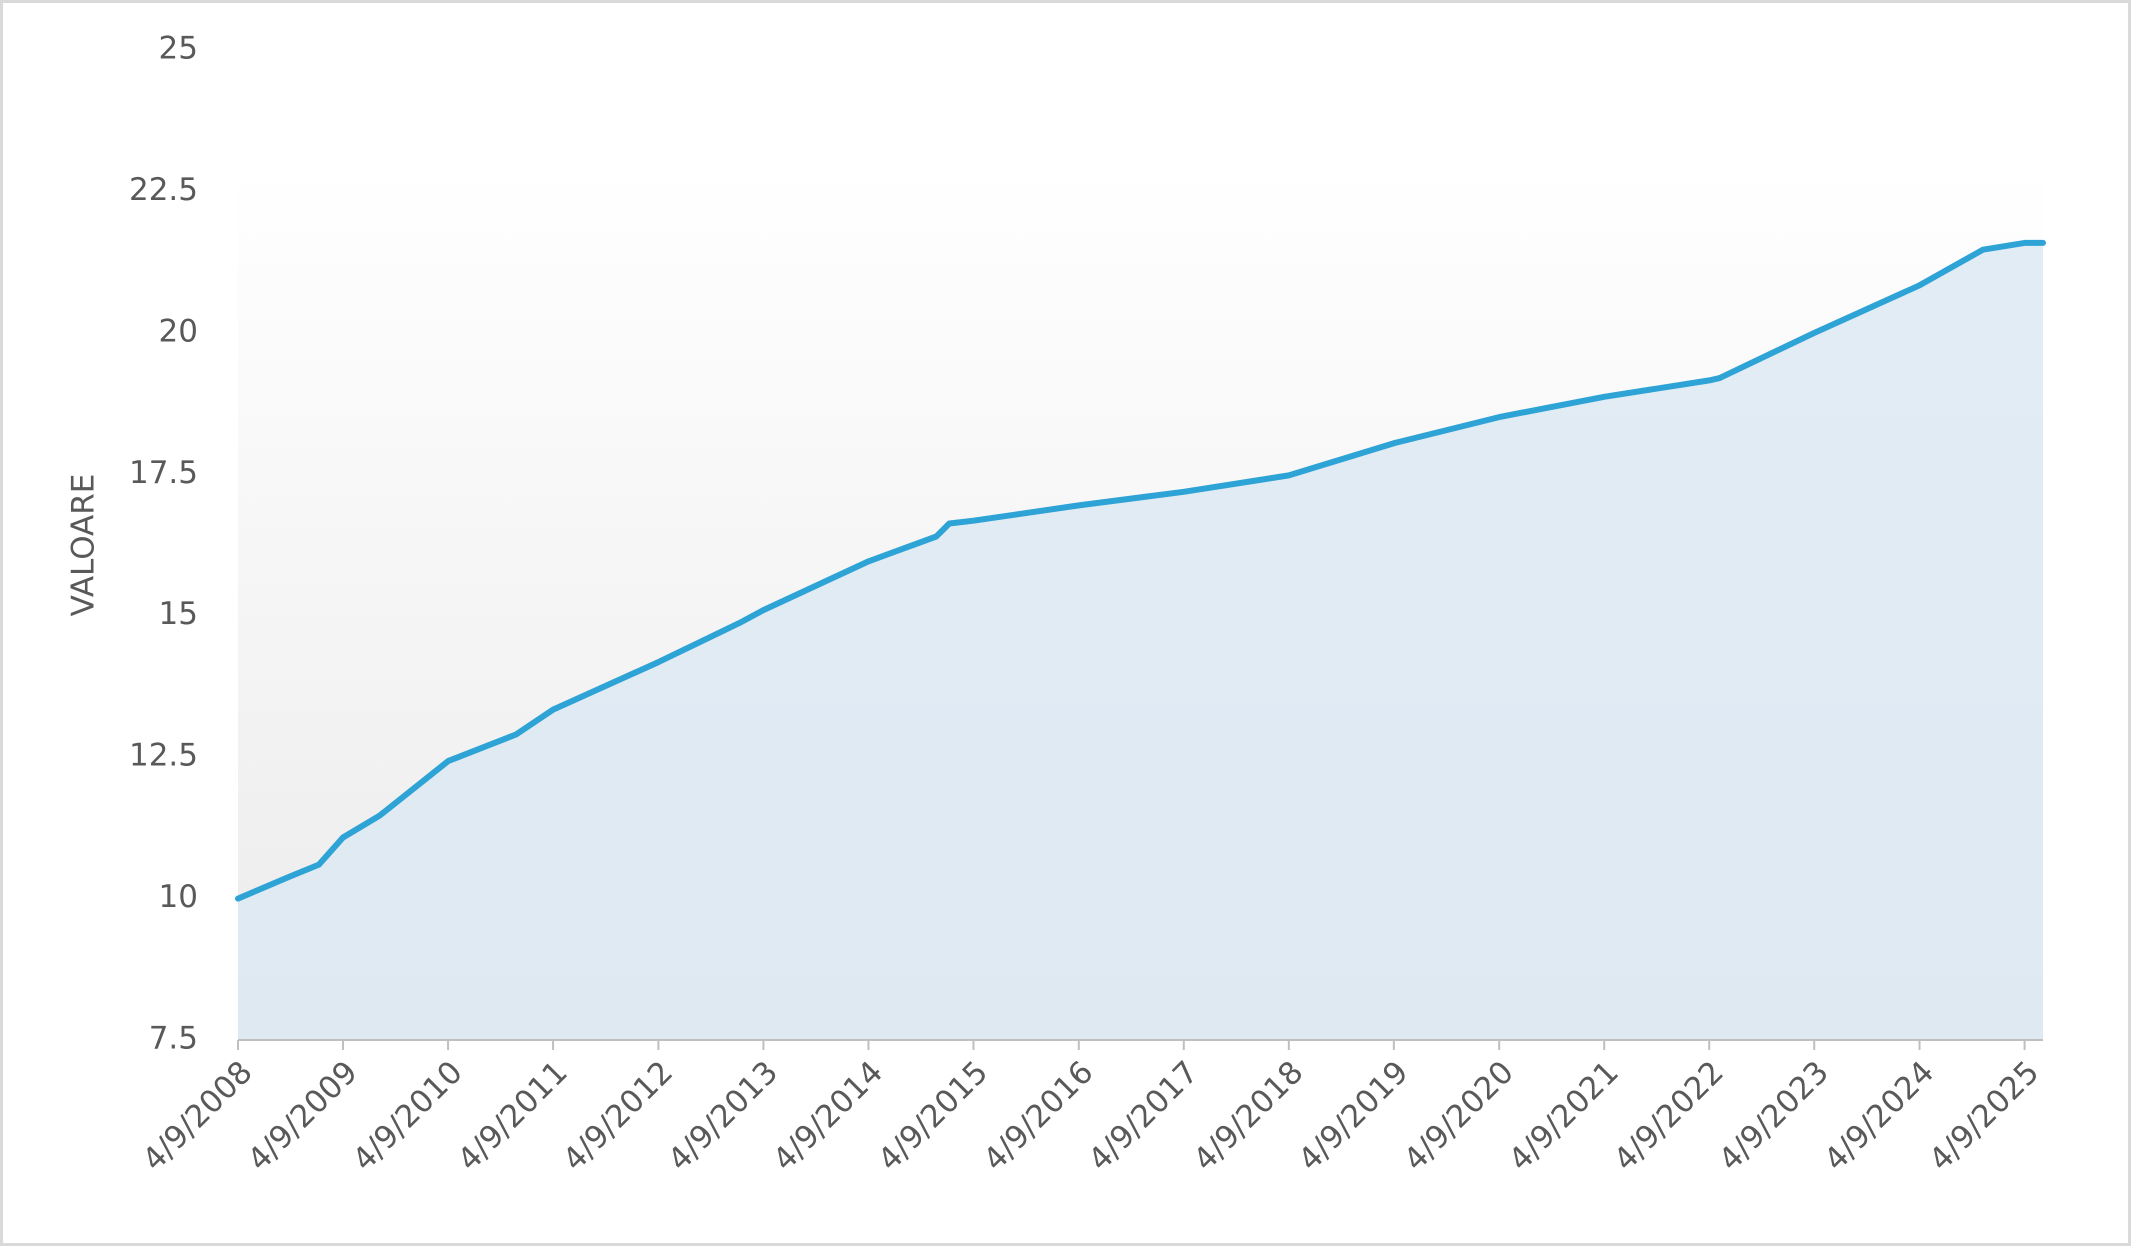 Image resolution: width=2131 pixels, height=1246 pixels. What do you see at coordinates (163, 473) in the screenshot?
I see `y-tick-label: 17.5` at bounding box center [163, 473].